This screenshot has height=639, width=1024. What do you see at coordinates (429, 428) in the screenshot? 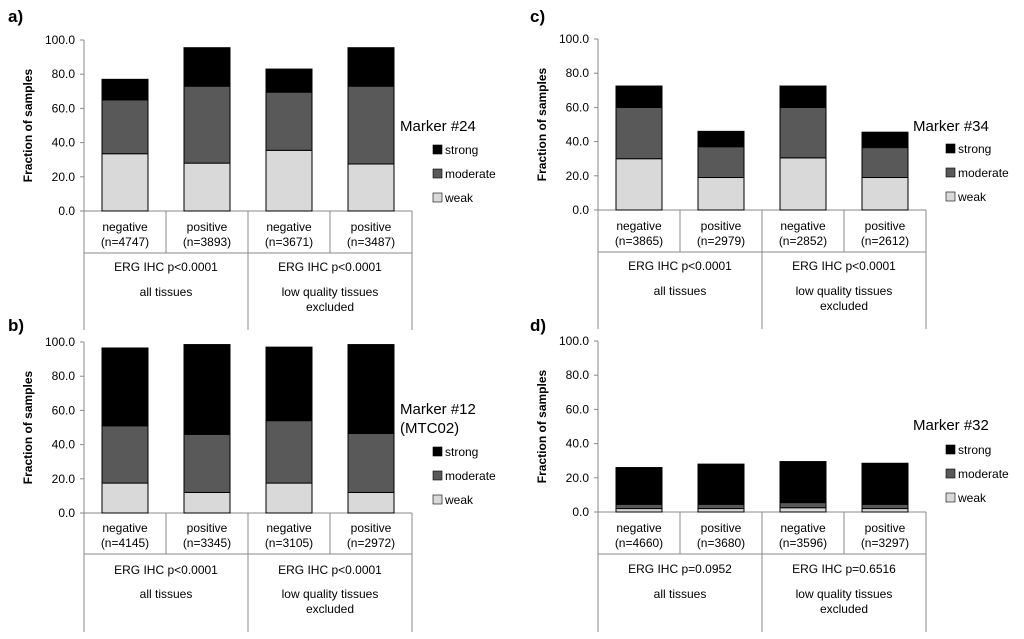
I see `marker-title: (MTC02)` at bounding box center [429, 428].